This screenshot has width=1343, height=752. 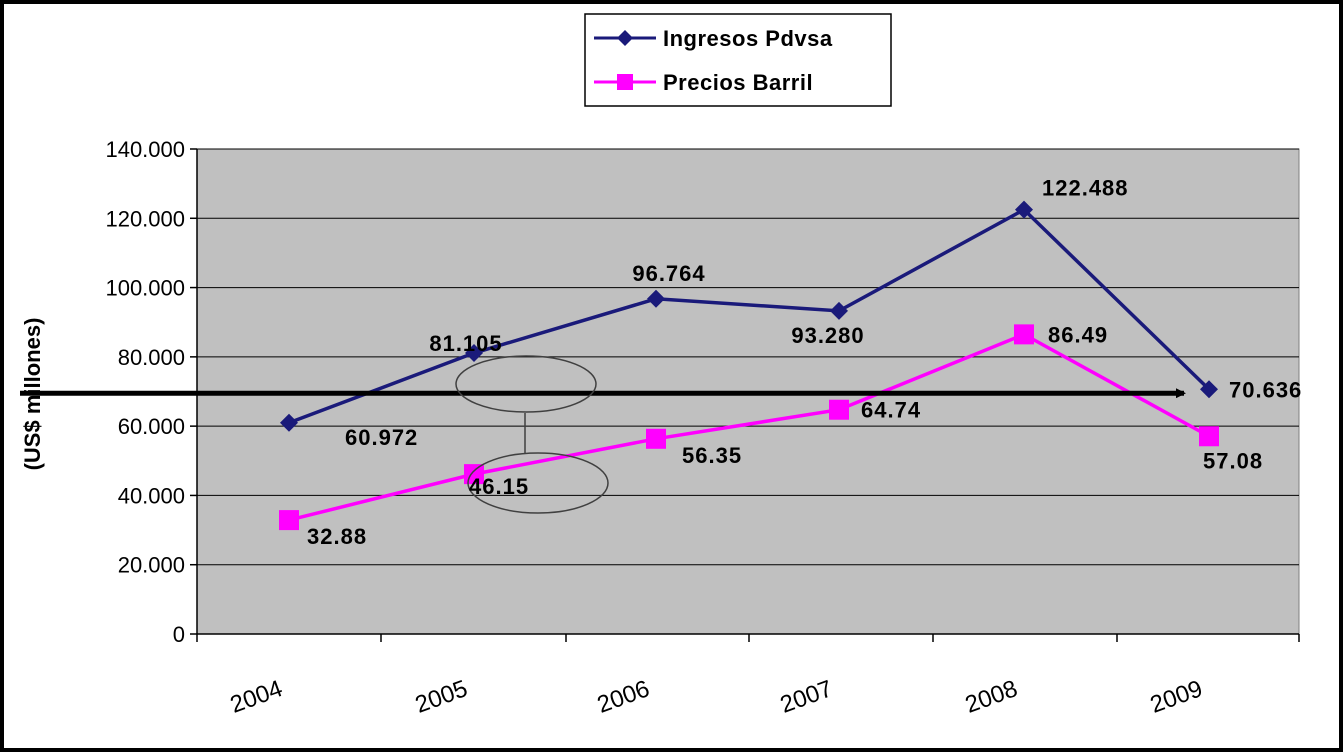 I want to click on legend-box, so click(x=738, y=60).